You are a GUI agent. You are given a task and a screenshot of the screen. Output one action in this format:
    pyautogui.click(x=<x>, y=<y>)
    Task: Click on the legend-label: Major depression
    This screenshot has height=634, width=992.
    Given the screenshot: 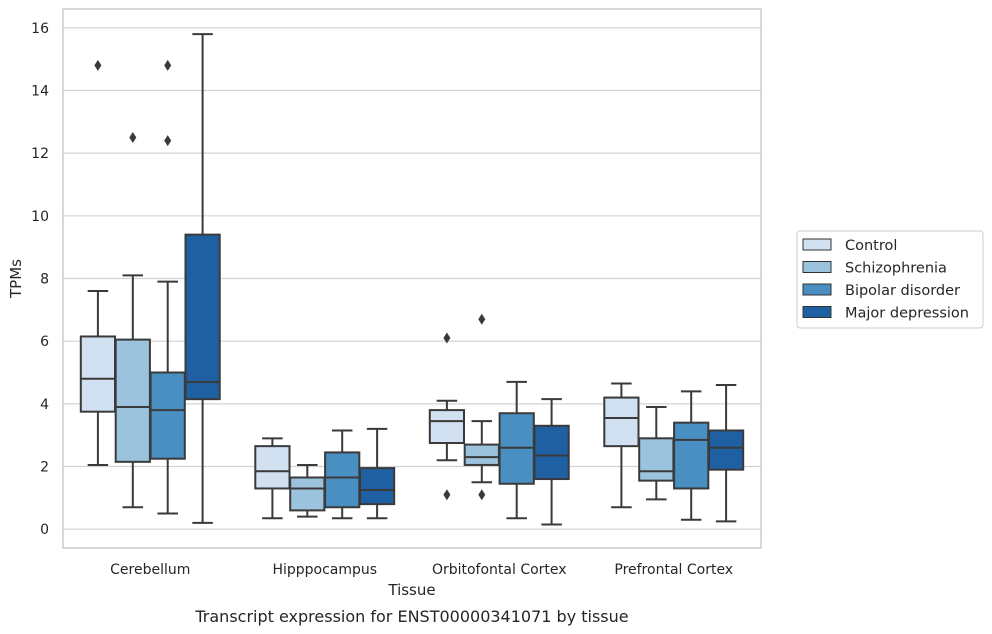 What is the action you would take?
    pyautogui.click(x=907, y=314)
    